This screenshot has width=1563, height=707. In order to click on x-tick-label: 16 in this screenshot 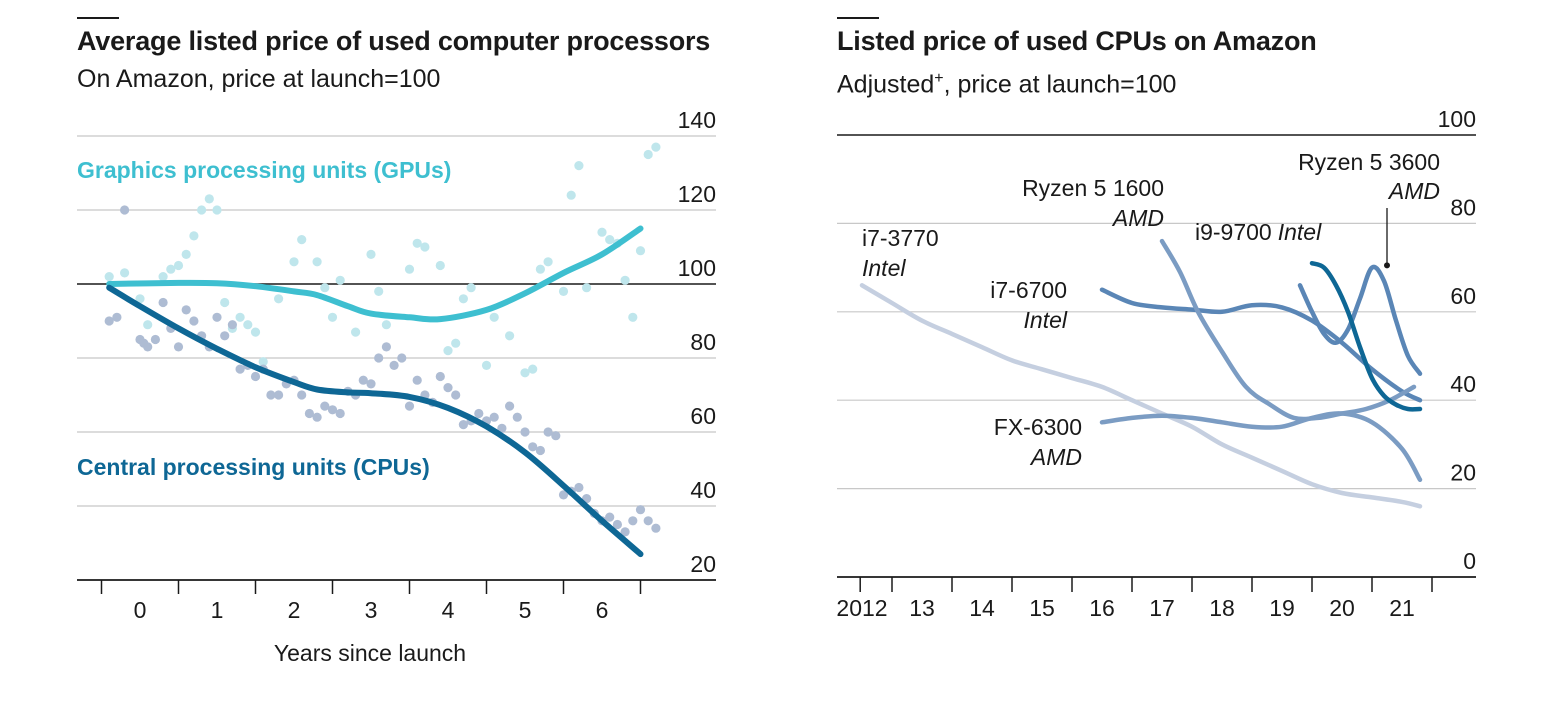, I will do `click(1102, 608)`.